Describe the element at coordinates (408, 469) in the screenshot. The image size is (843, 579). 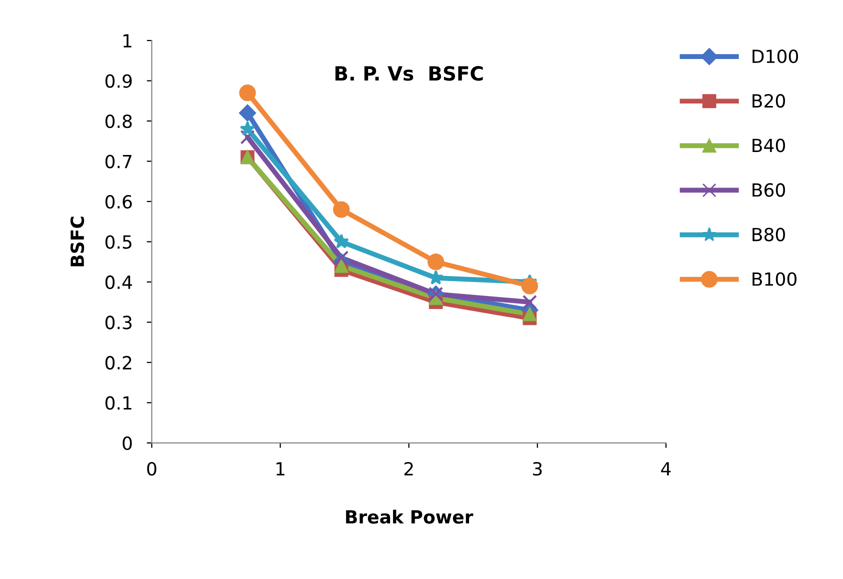
I see `x-tick-label: 2` at that location.